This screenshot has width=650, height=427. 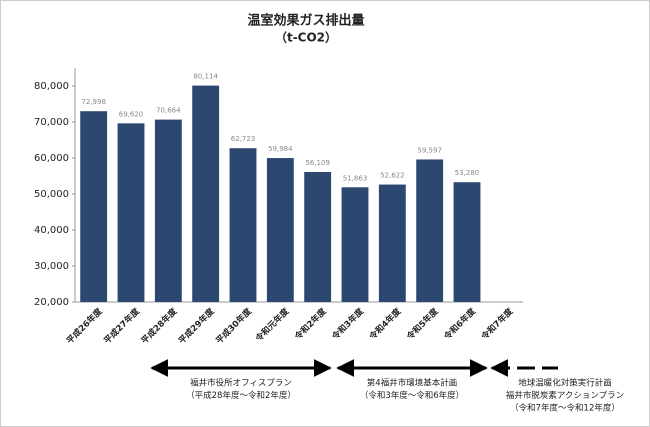 I want to click on y-tick-label: 70,000, so click(x=51, y=122).